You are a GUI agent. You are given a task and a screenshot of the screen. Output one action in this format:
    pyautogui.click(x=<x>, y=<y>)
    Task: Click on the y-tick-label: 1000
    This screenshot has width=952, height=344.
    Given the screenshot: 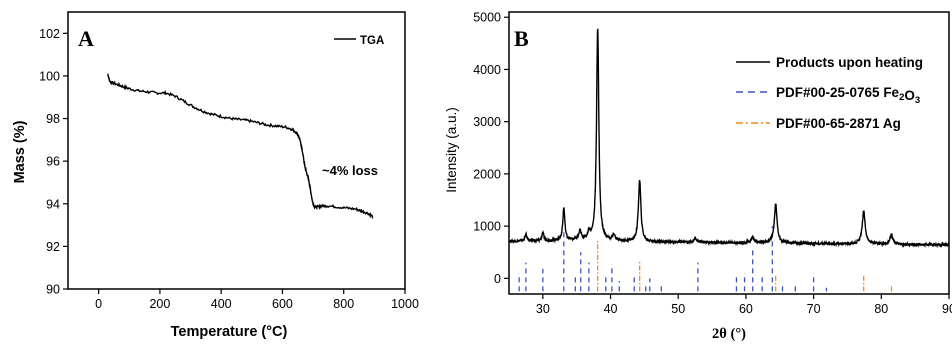 What is the action you would take?
    pyautogui.click(x=487, y=227)
    